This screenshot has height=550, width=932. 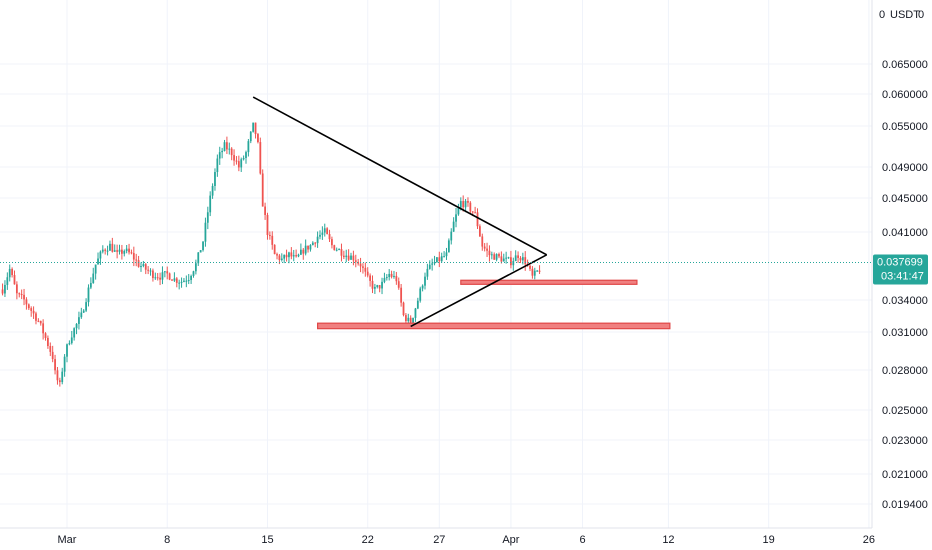 What do you see at coordinates (900, 269) in the screenshot?
I see `last-price-tag-background` at bounding box center [900, 269].